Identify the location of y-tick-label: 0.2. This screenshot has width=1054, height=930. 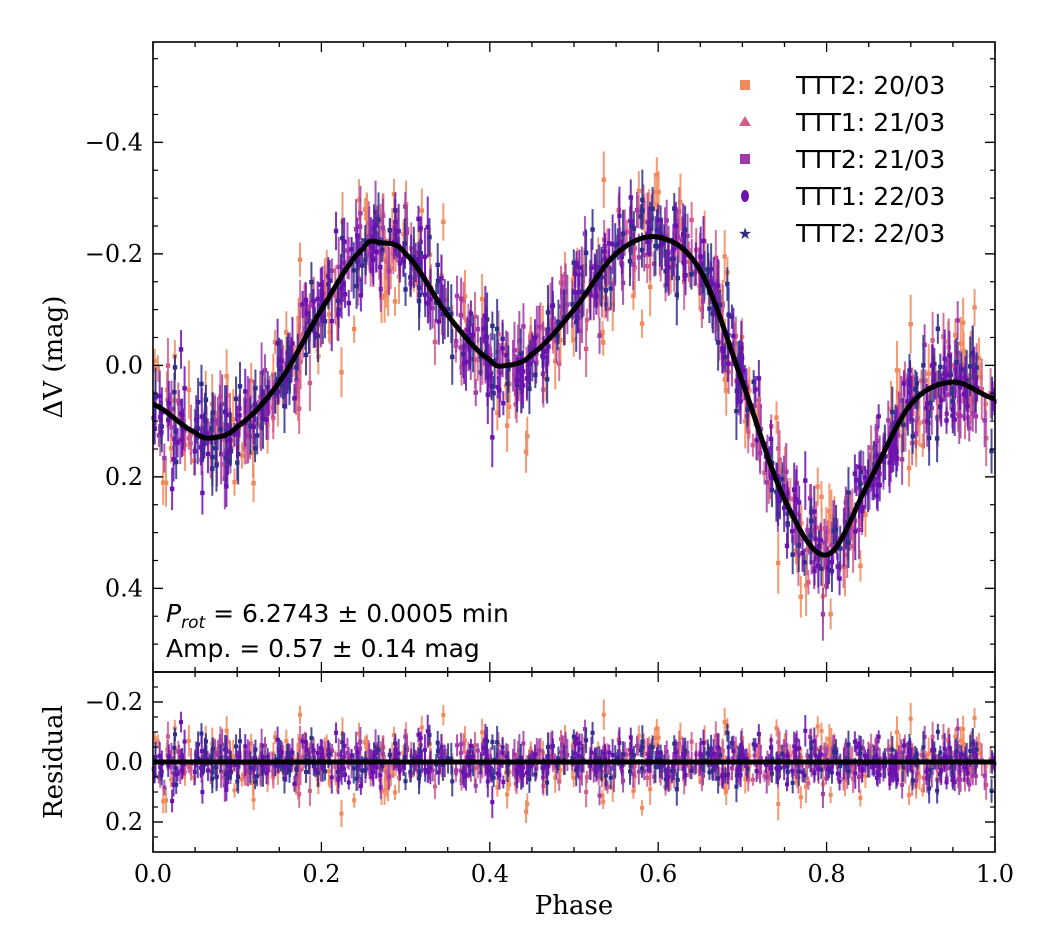
(124, 477).